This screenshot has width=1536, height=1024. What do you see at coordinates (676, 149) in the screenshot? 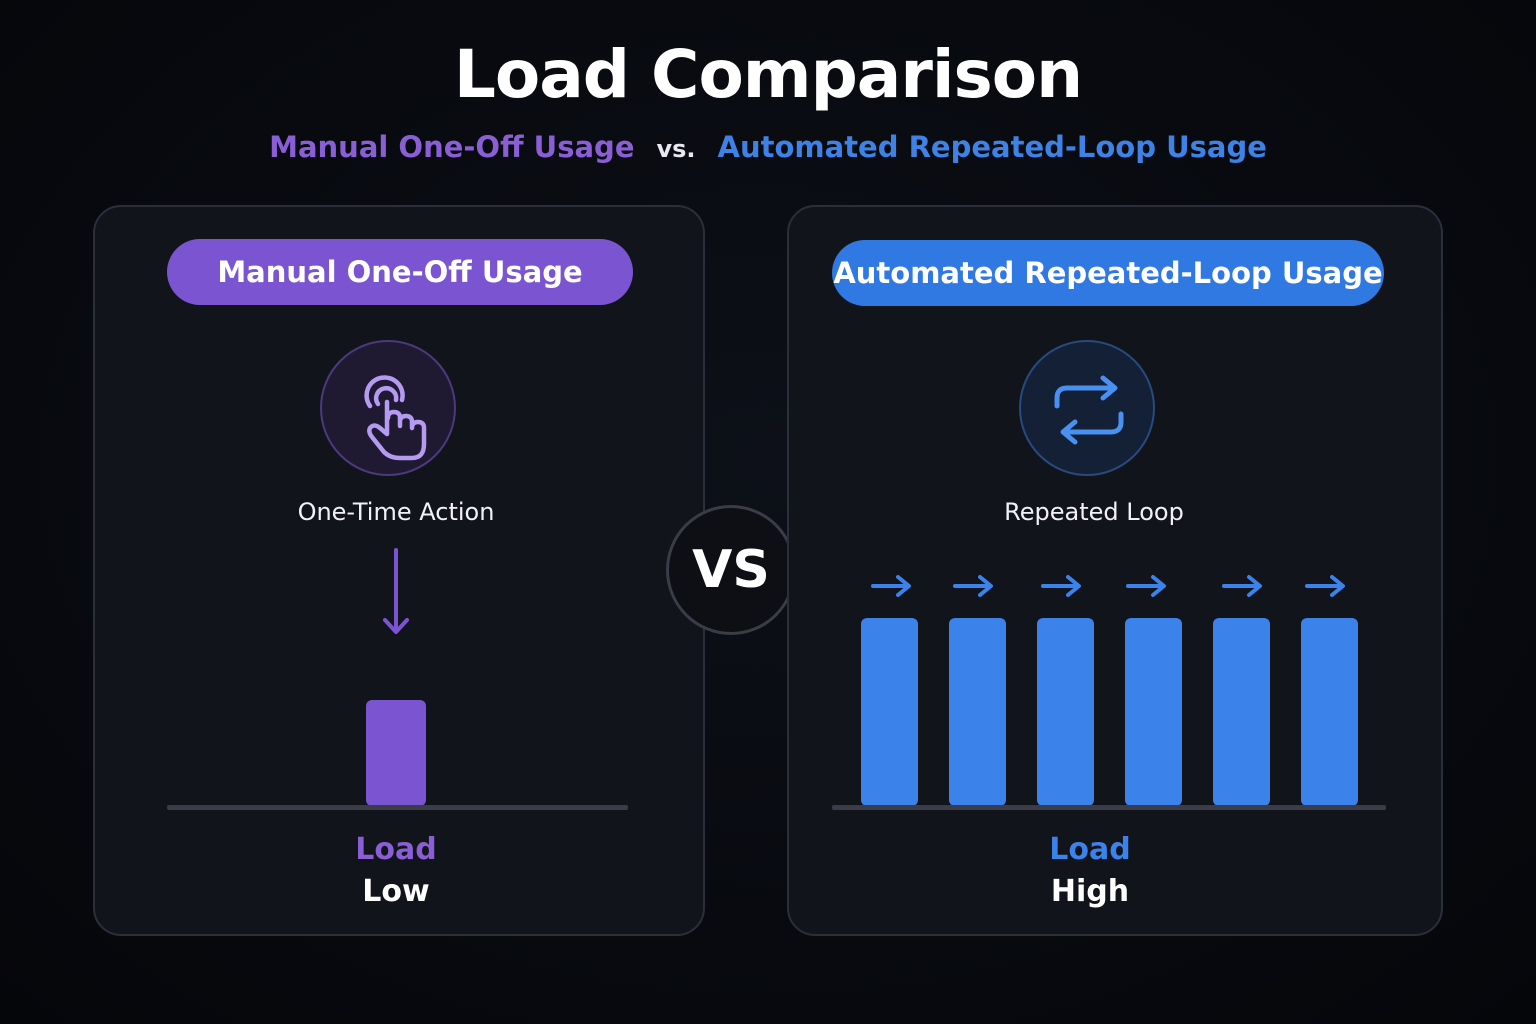
I see `subtitle-vs: vs.` at bounding box center [676, 149].